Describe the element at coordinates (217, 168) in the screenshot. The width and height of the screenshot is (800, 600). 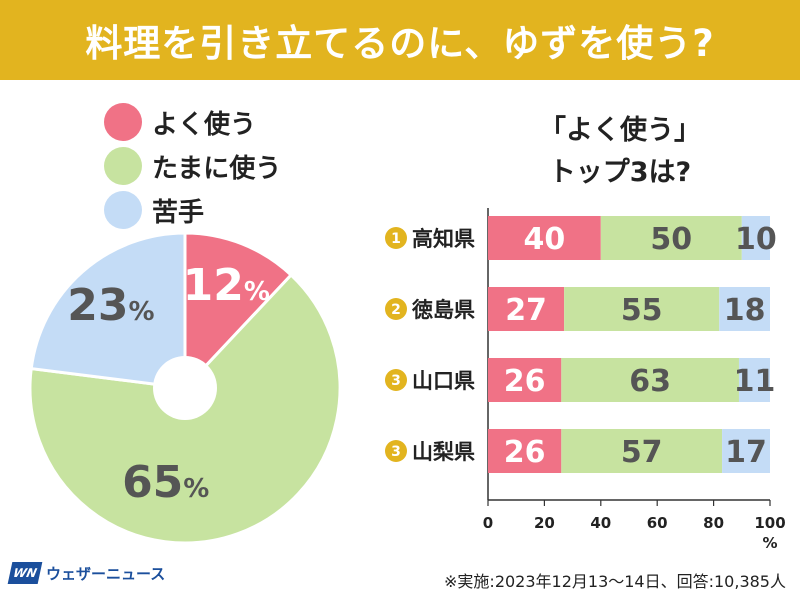
I see `legend-label-sometimes: たまに使う` at that location.